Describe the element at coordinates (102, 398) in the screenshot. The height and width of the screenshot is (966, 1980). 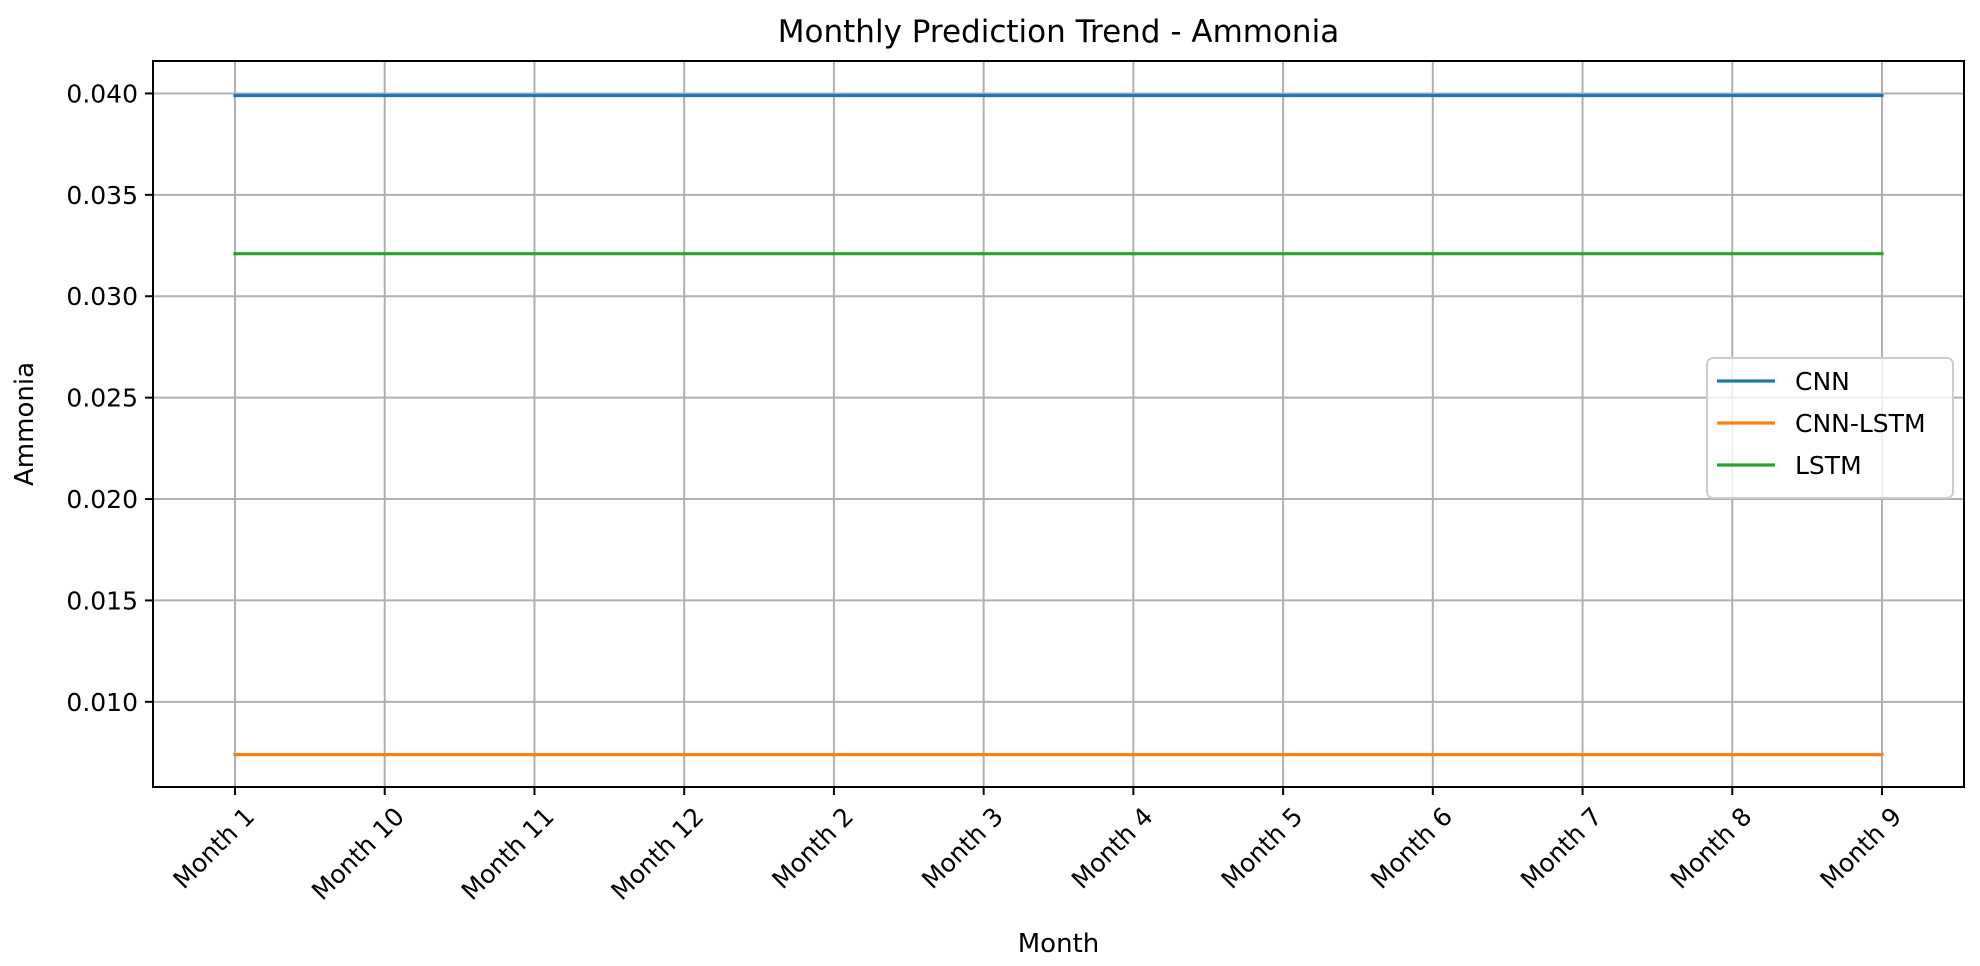
I see `y-tick-label: 0.025` at that location.